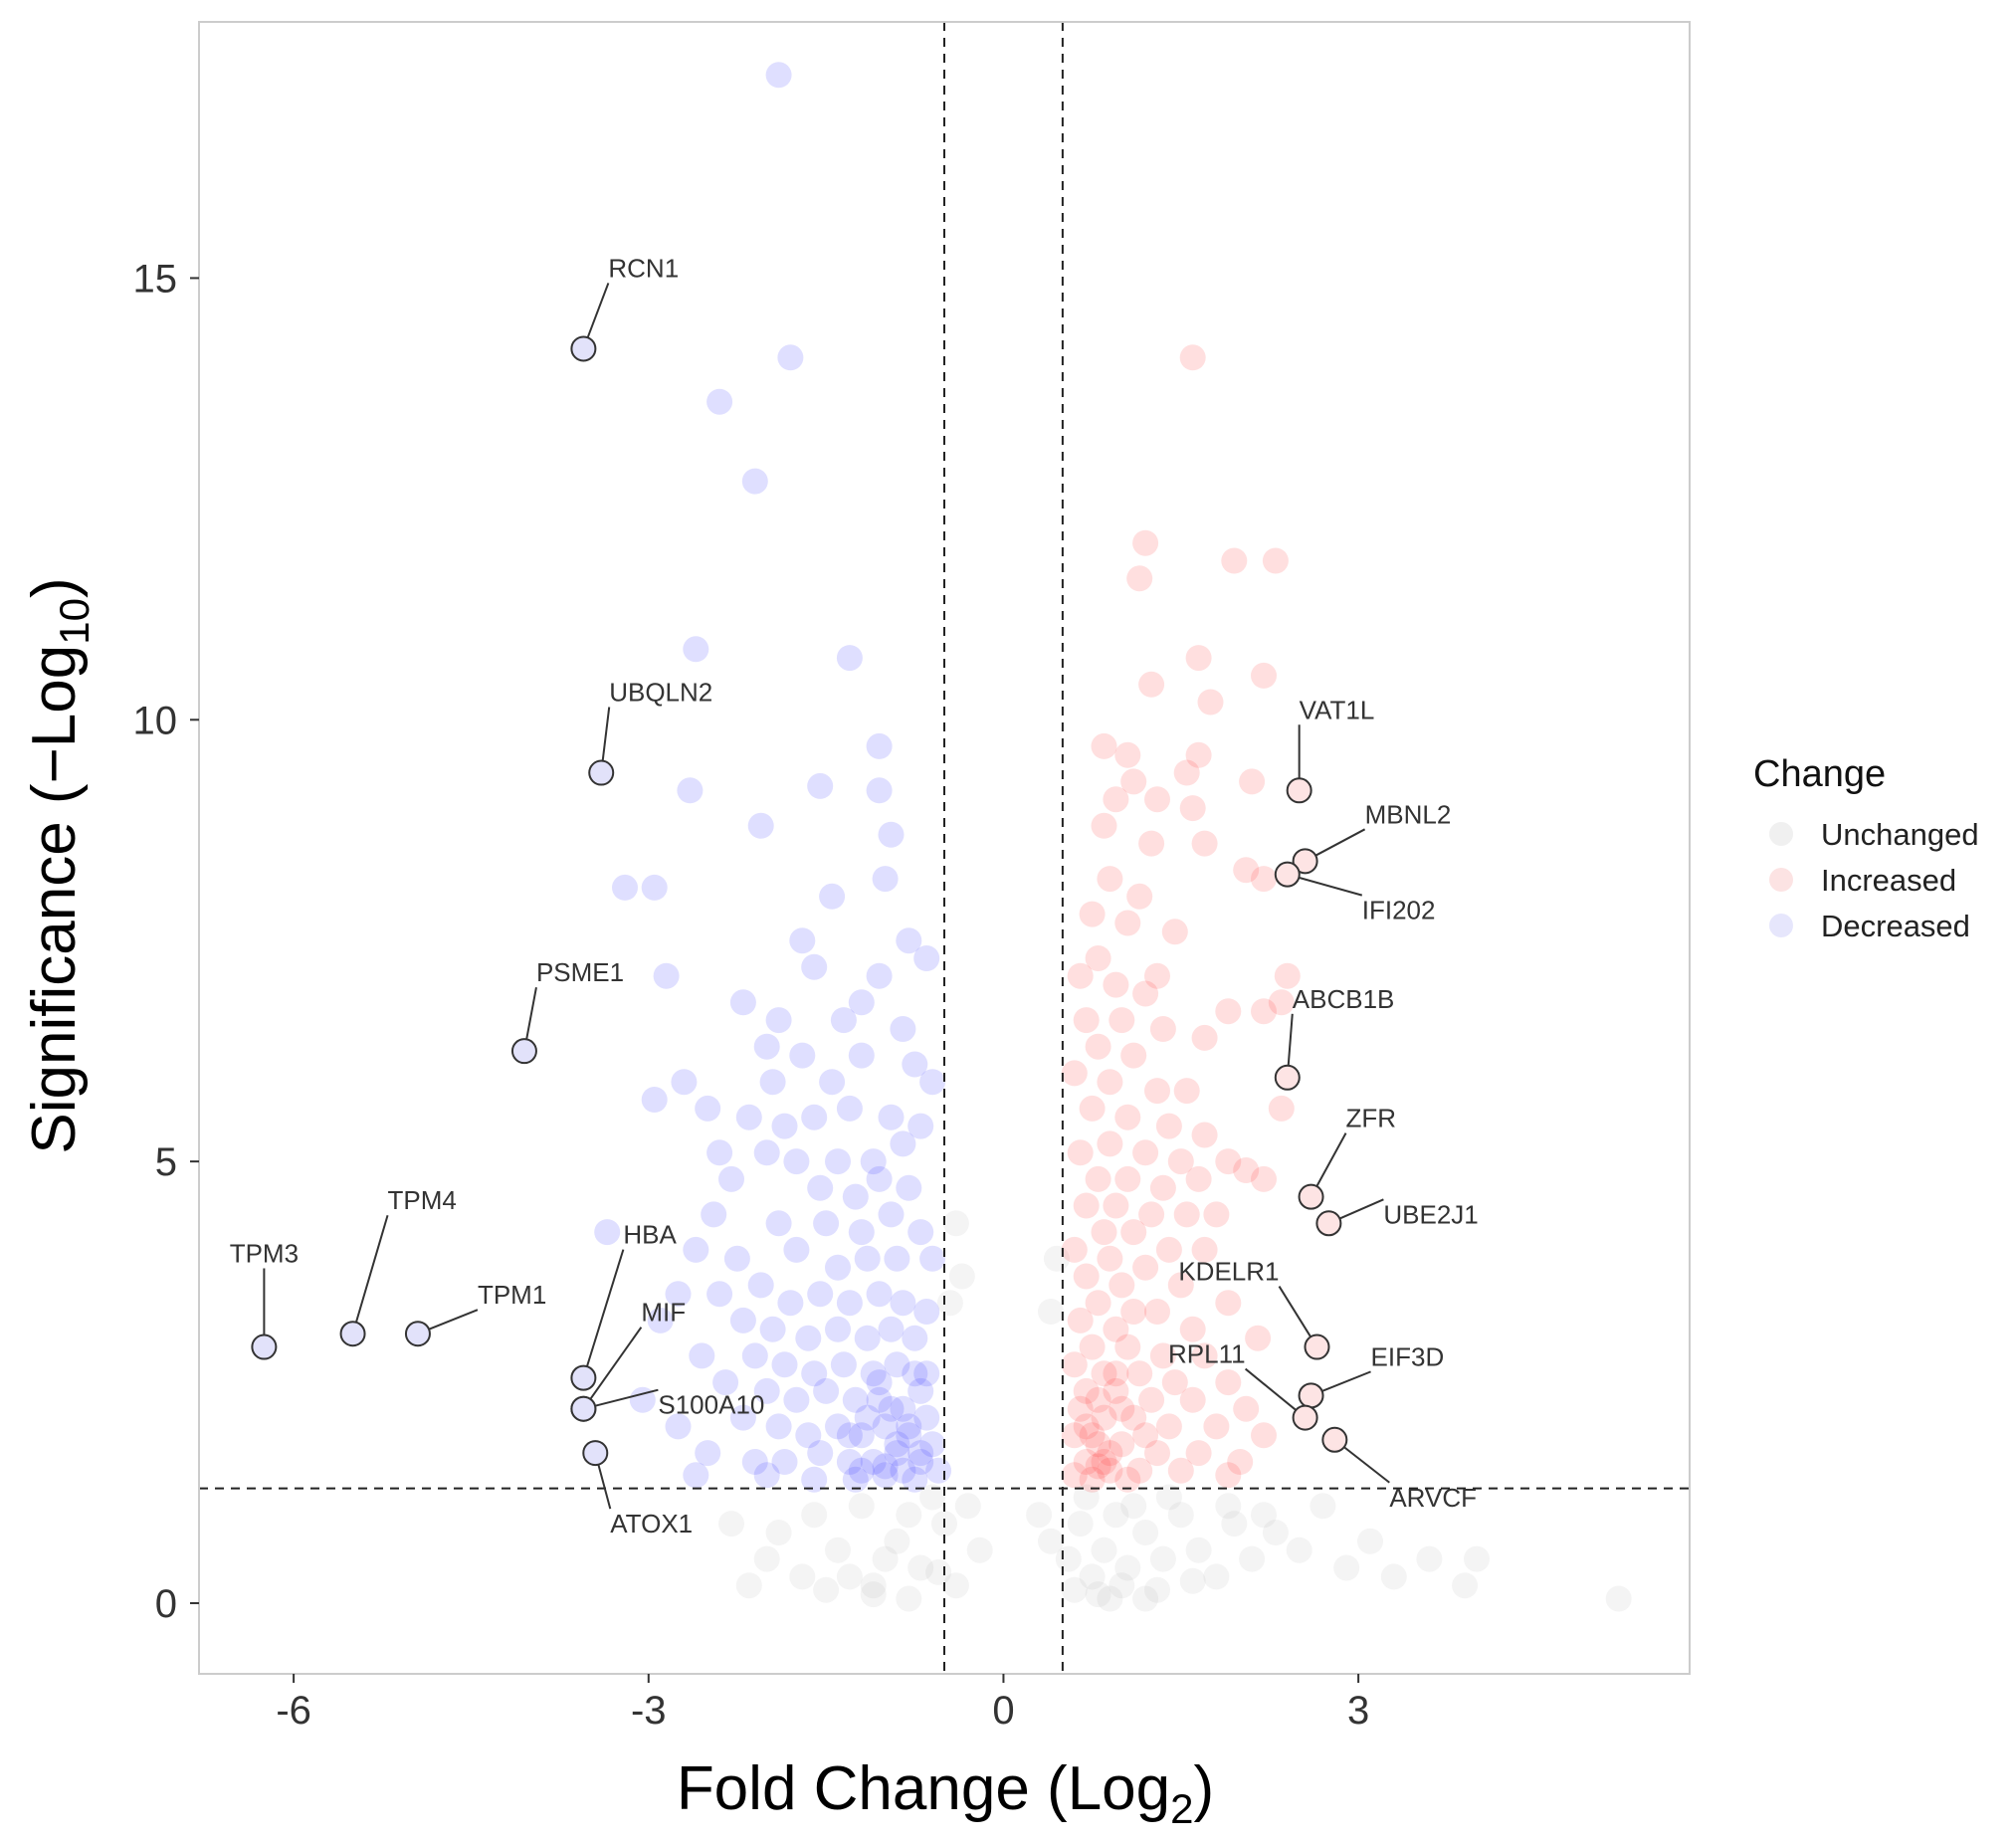 Image resolution: width=2016 pixels, height=1846 pixels. What do you see at coordinates (1888, 881) in the screenshot?
I see `legend-label: Increased` at bounding box center [1888, 881].